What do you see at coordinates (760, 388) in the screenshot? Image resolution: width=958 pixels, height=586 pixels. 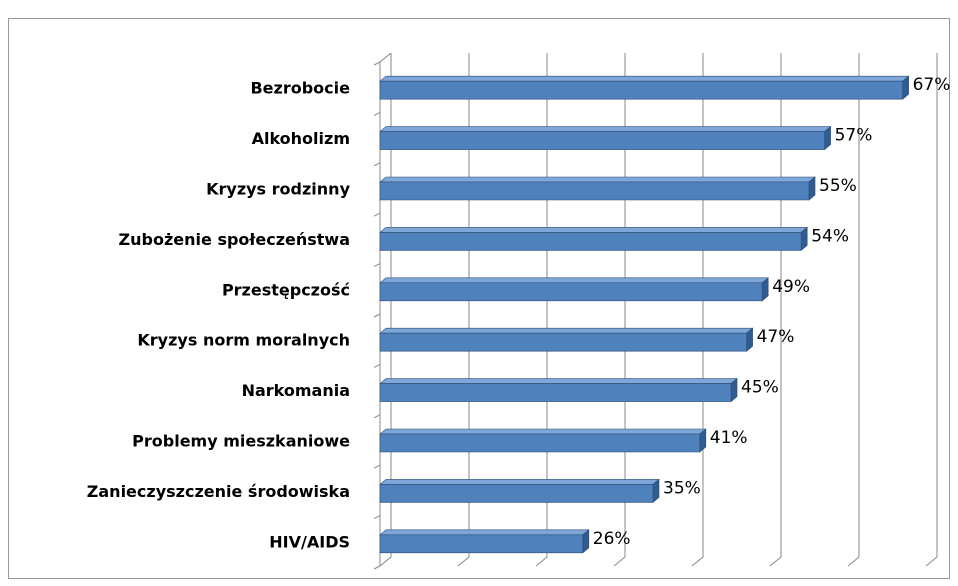 I see `data-label: 45%` at bounding box center [760, 388].